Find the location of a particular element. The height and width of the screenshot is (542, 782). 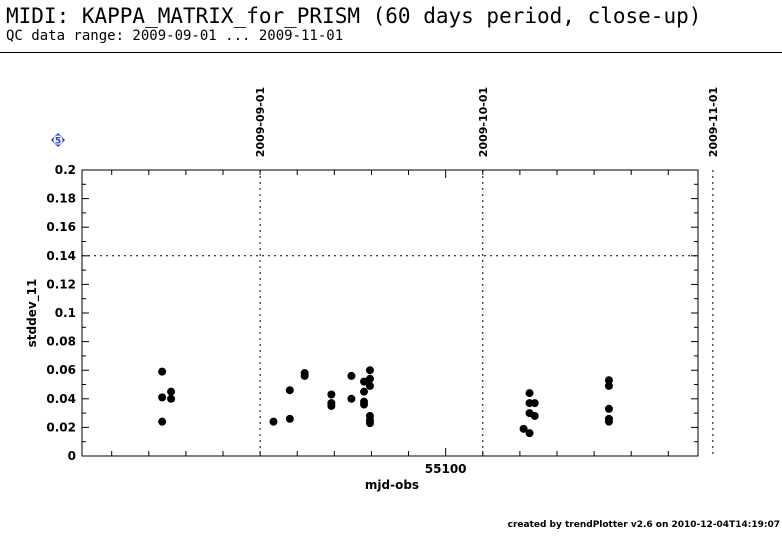

y-tick-label: 0.2 is located at coordinates (65, 170).